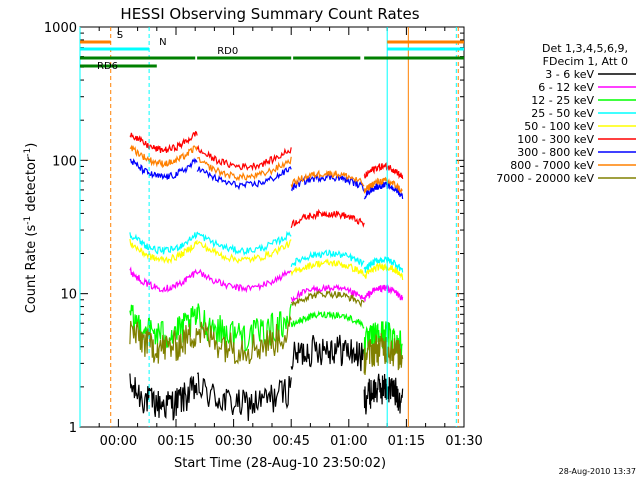 This screenshot has width=640, height=480. I want to click on y-tick-label: 1000, so click(60, 28).